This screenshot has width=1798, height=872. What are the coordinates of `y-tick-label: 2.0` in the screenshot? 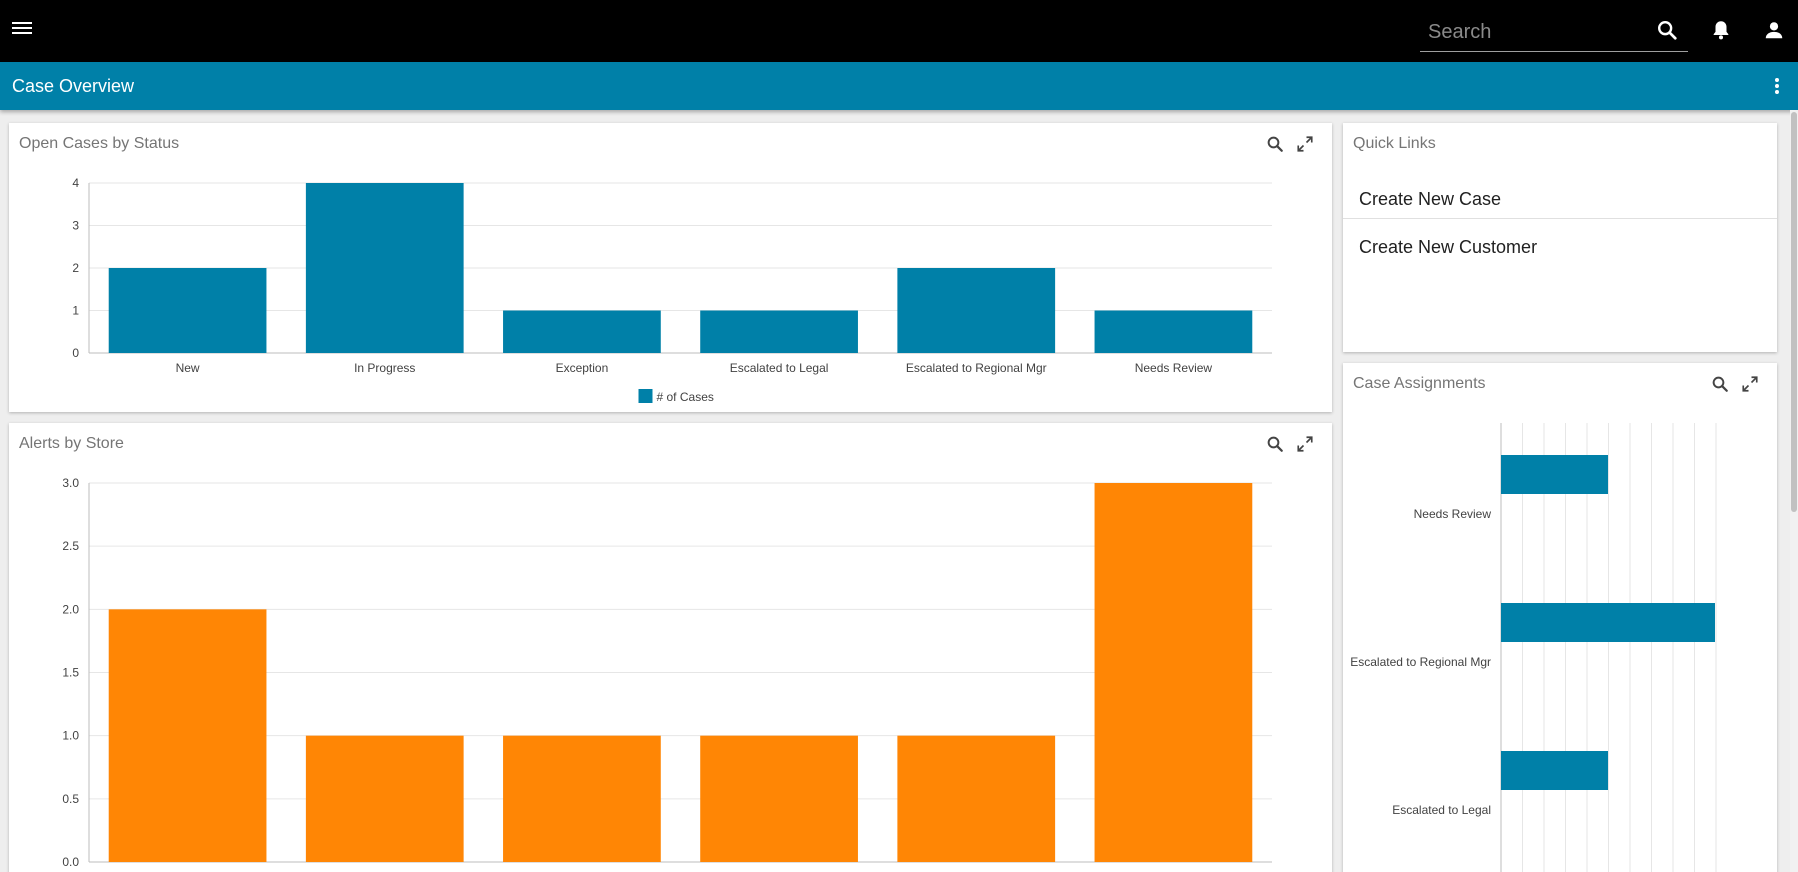 It's located at (70, 609).